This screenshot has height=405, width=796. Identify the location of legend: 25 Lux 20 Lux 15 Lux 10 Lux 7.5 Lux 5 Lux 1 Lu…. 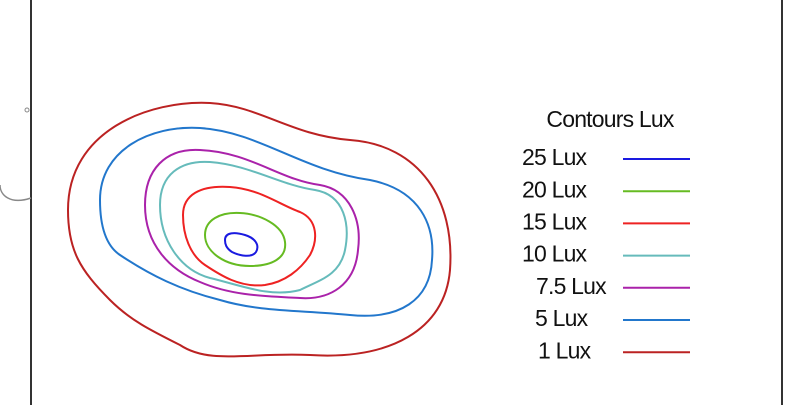
(606, 253).